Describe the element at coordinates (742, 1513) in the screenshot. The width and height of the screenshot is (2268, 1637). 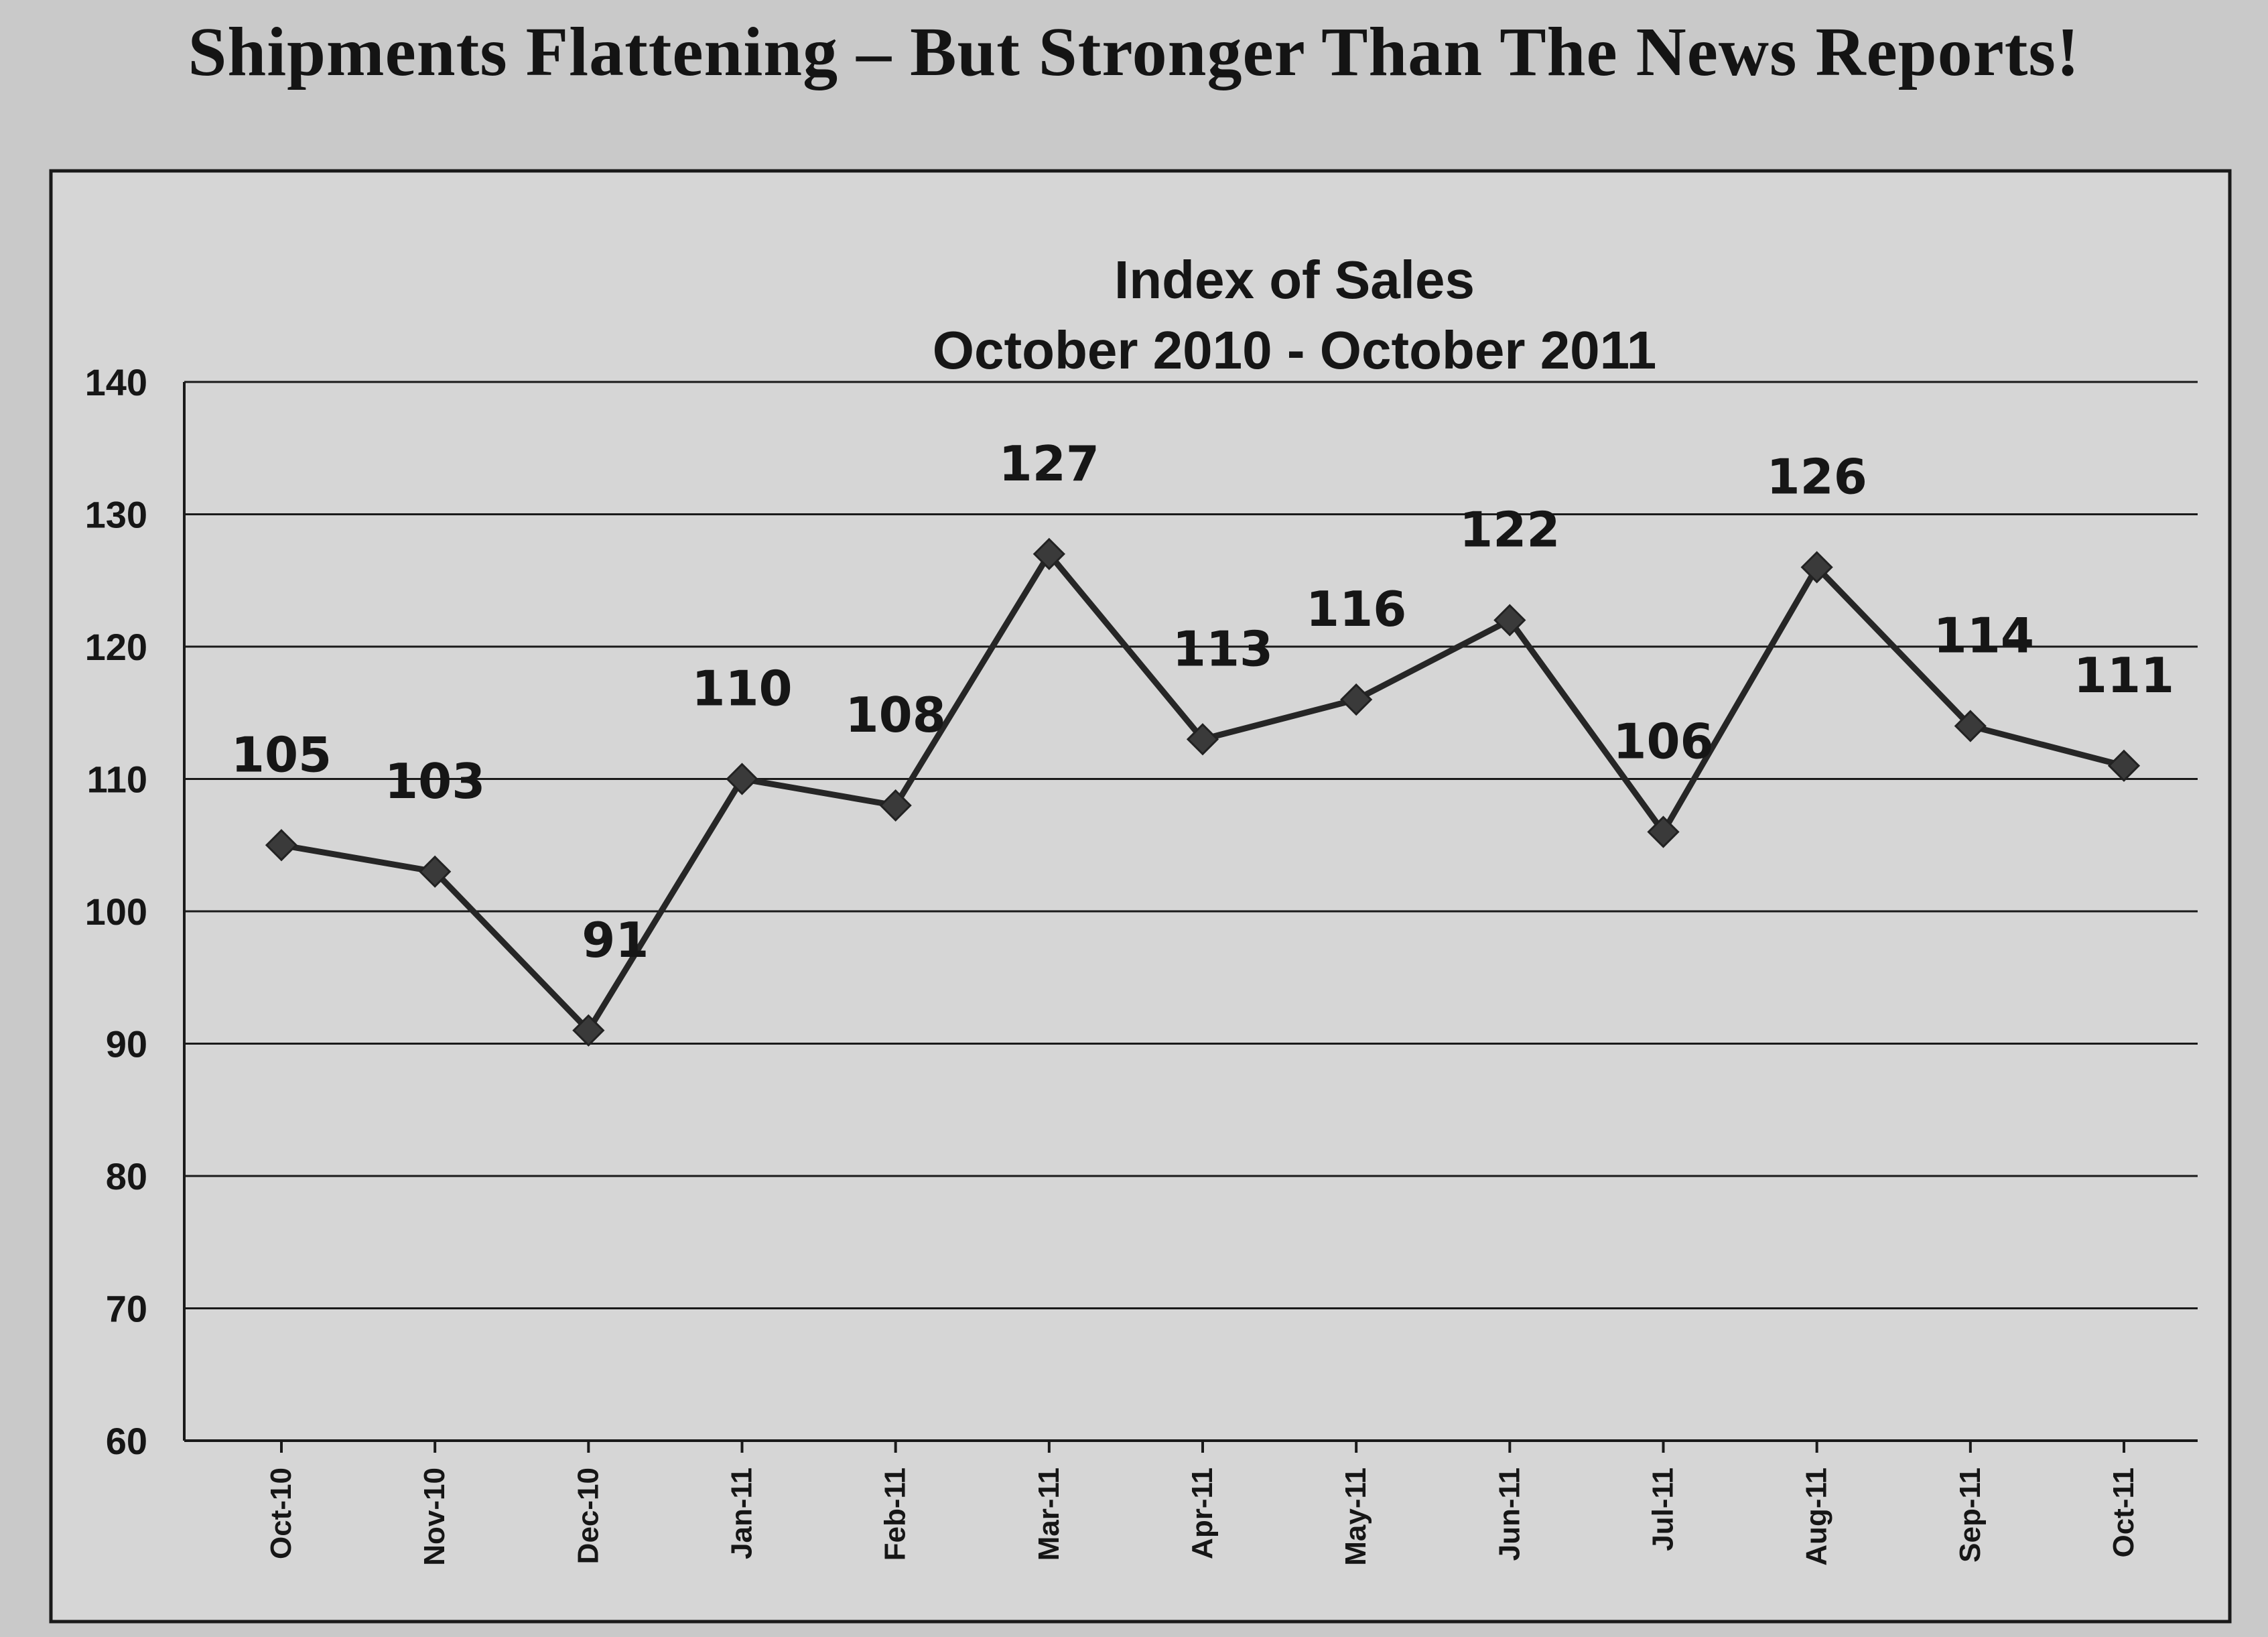
I see `x-tick-label: Jan-11` at that location.